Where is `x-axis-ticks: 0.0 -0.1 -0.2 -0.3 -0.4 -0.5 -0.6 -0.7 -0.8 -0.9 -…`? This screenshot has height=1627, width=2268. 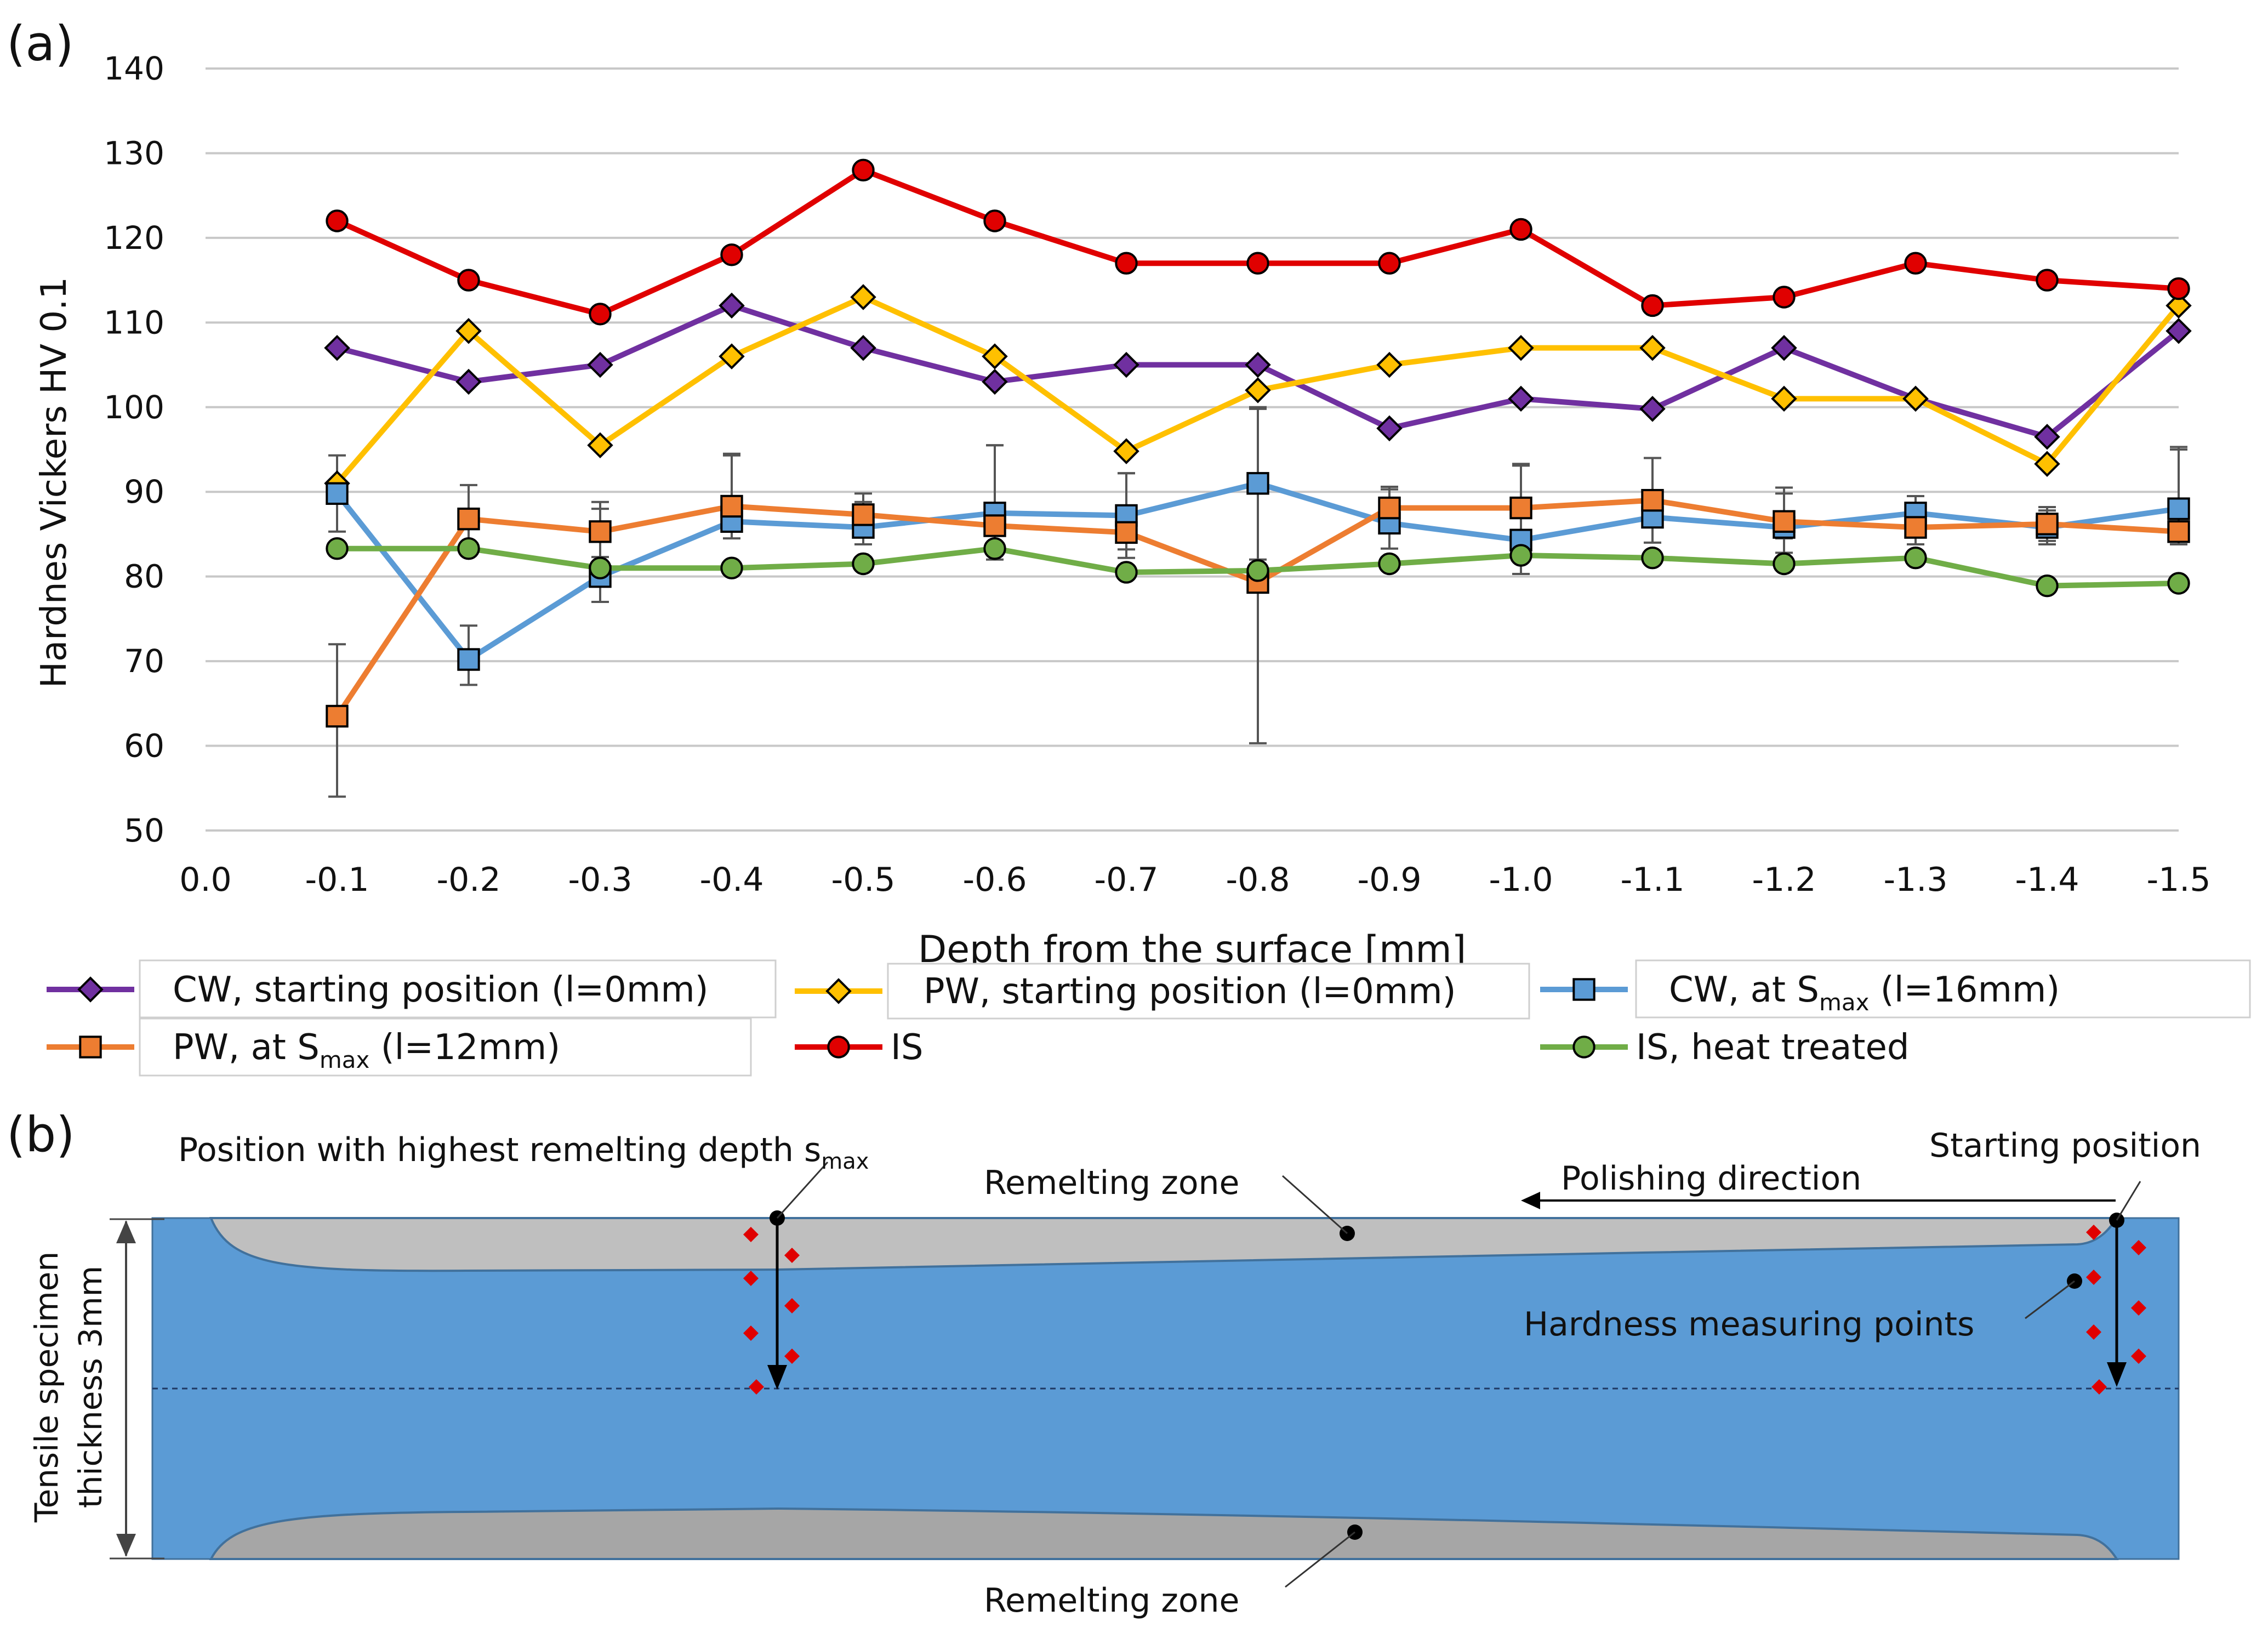 x-axis-ticks: 0.0 -0.1 -0.2 -0.3 -0.4 -0.5 -0.6 -0.7 -0.8 -0.9 -… is located at coordinates (1194, 880).